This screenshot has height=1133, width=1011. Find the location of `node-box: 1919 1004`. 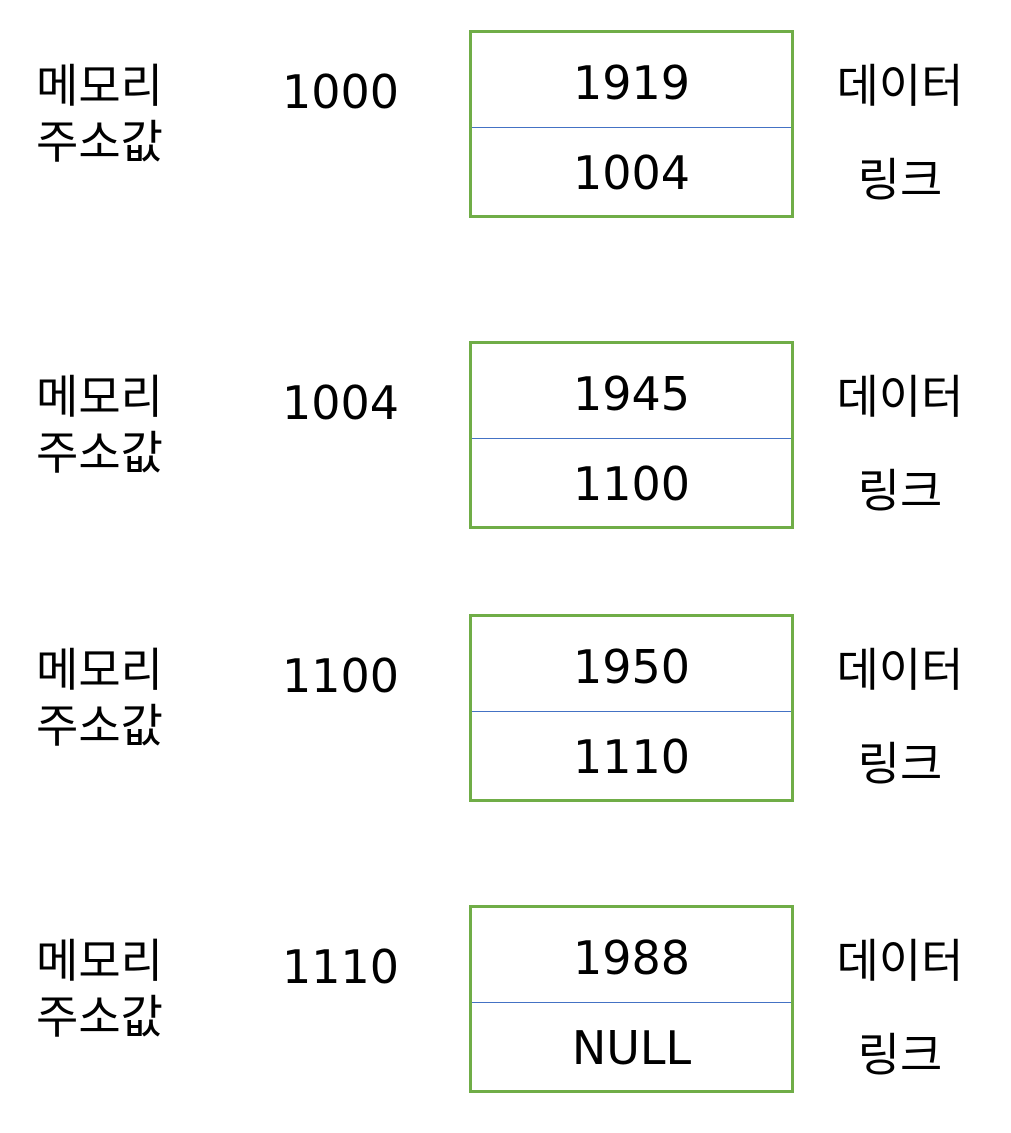

node-box: 1919 1004 is located at coordinates (631, 124).